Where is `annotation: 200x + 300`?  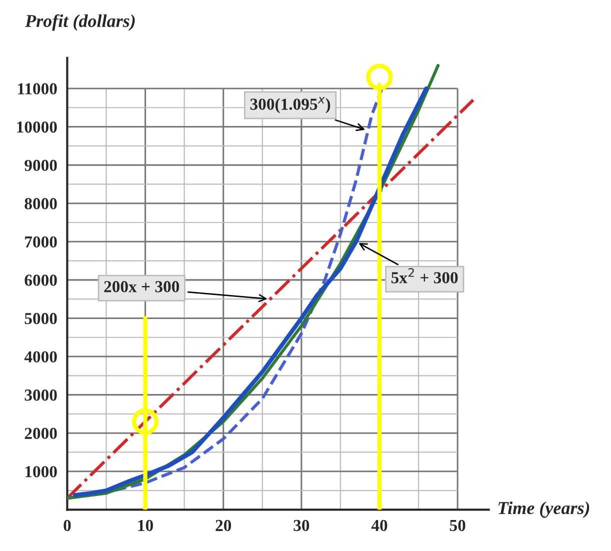
annotation: 200x + 300 is located at coordinates (142, 286).